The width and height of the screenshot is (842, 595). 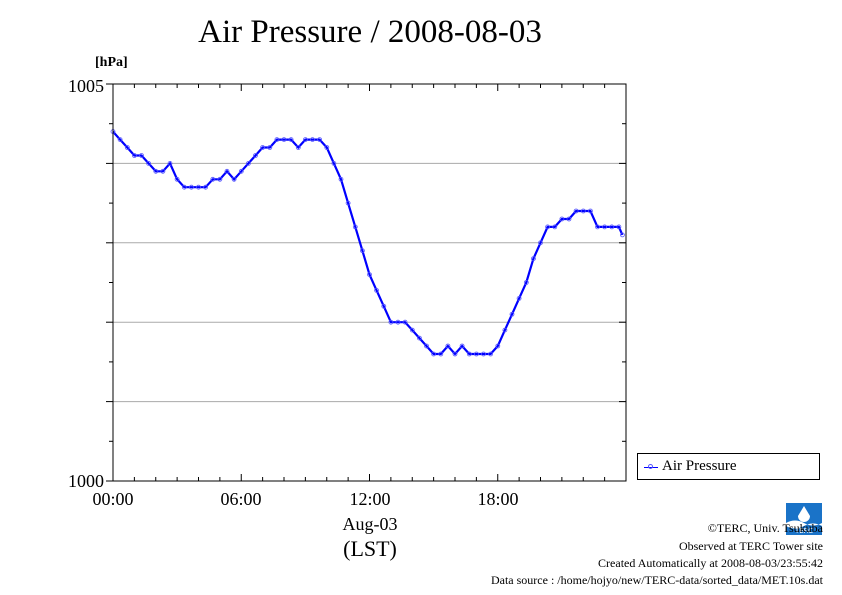 I want to click on x-tick-label-0: 00:00, so click(x=113, y=499).